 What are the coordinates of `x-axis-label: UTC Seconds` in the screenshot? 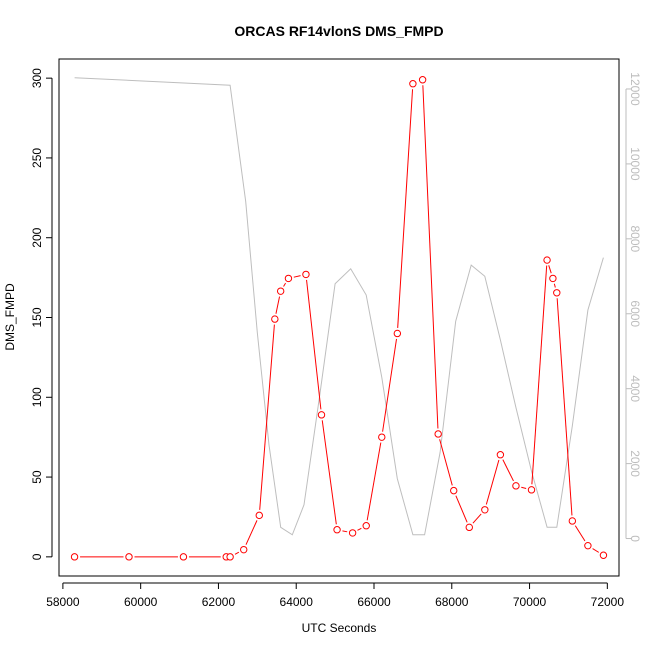 It's located at (339, 628).